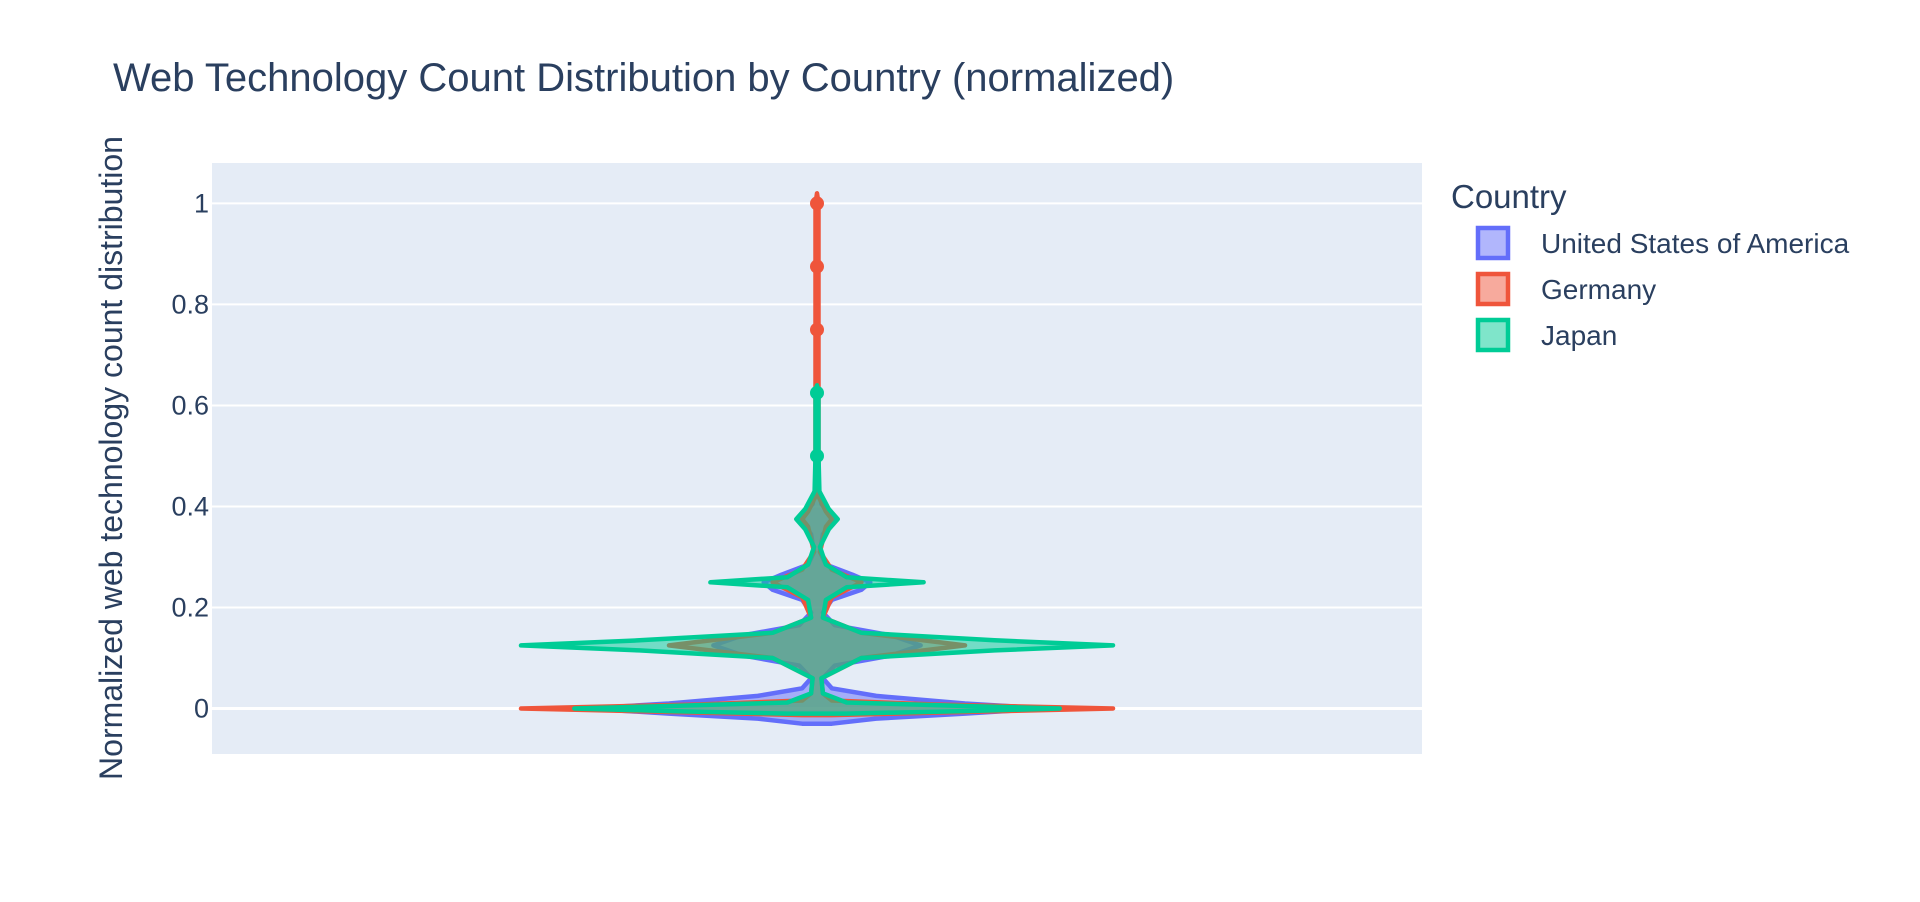 This screenshot has height=902, width=1920. Describe the element at coordinates (190, 405) in the screenshot. I see `y-tick-label: 0.6` at that location.